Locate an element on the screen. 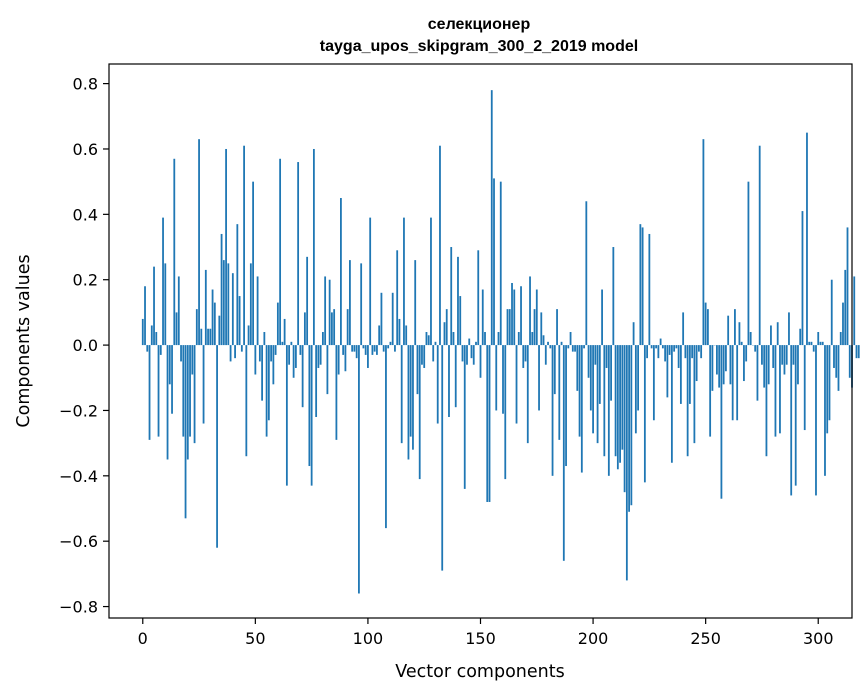 The height and width of the screenshot is (696, 867). y-axis-ticks: −0.8 −0.6 −0.4 −0.2 0.0 0.2 0.4 0.6 0.8 is located at coordinates (84, 346).